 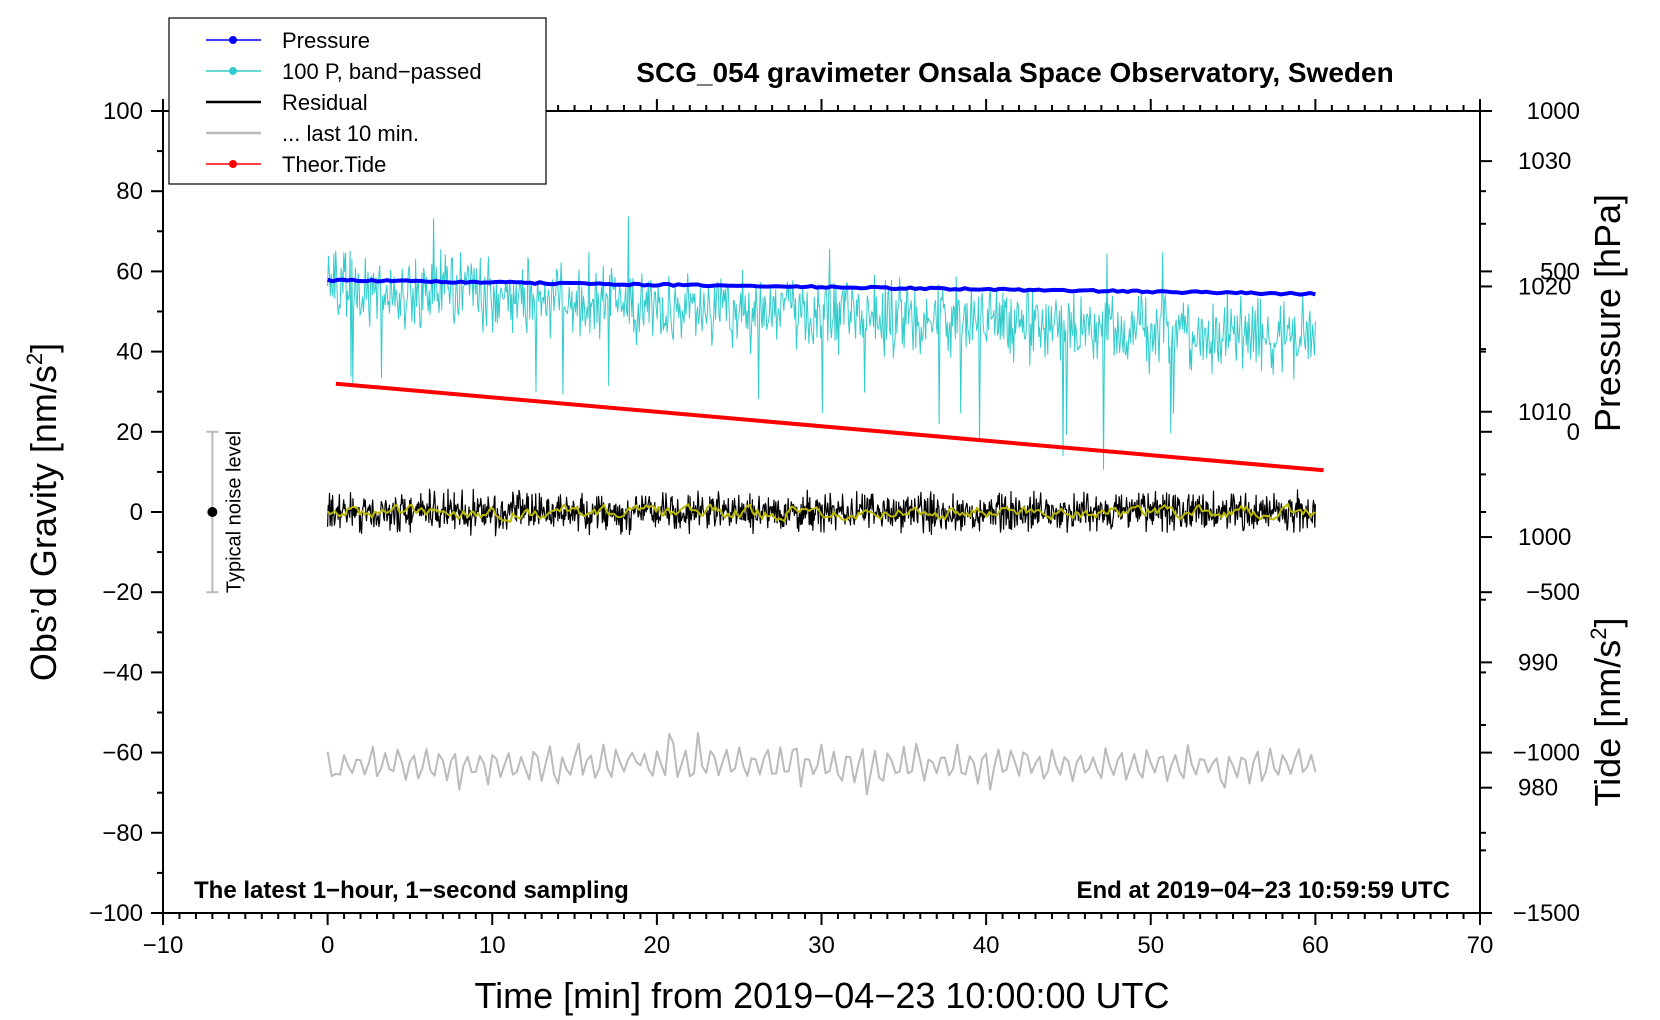 What do you see at coordinates (829, 427) in the screenshot?
I see `theoretical-tide-line` at bounding box center [829, 427].